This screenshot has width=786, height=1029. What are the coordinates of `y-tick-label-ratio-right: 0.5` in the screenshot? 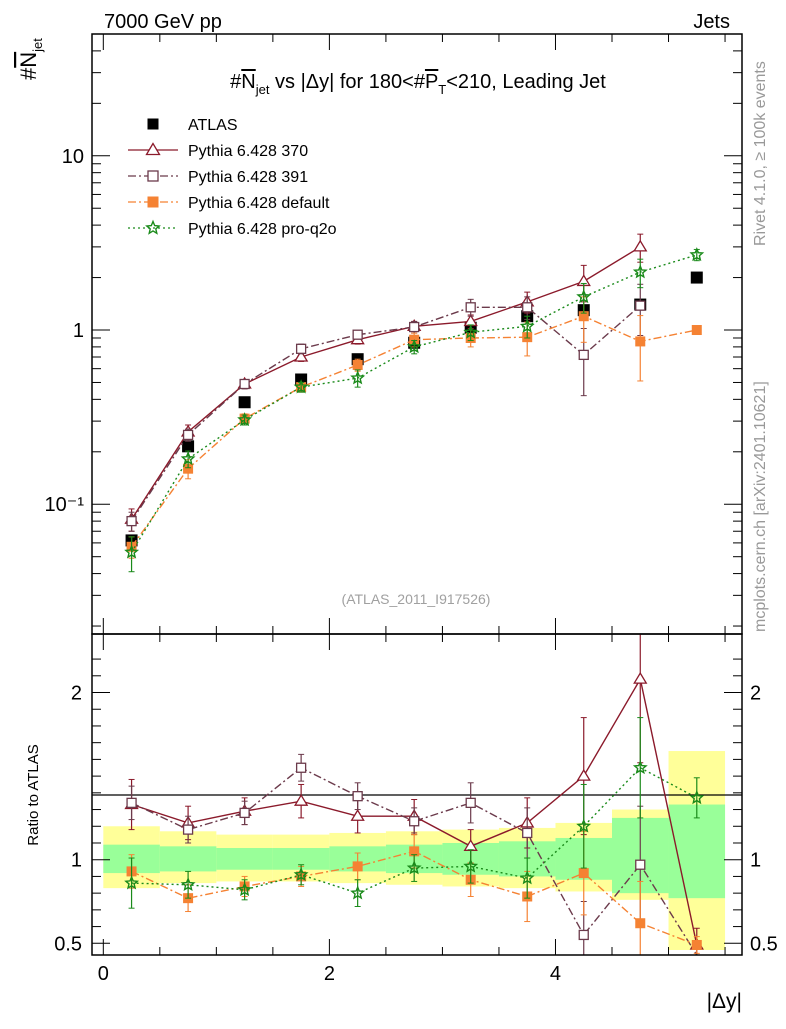 It's located at (764, 944).